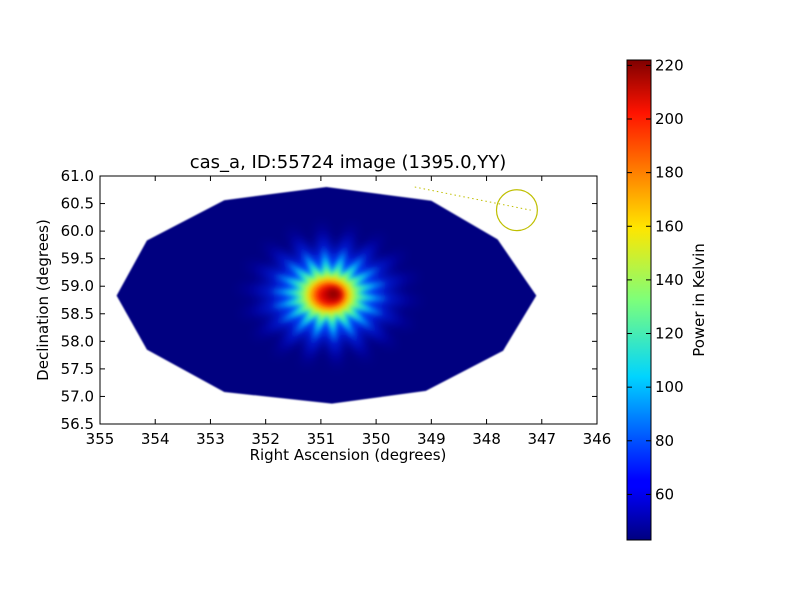 The image size is (800, 600). What do you see at coordinates (664, 494) in the screenshot?
I see `colorbar-tick-label: 60` at bounding box center [664, 494].